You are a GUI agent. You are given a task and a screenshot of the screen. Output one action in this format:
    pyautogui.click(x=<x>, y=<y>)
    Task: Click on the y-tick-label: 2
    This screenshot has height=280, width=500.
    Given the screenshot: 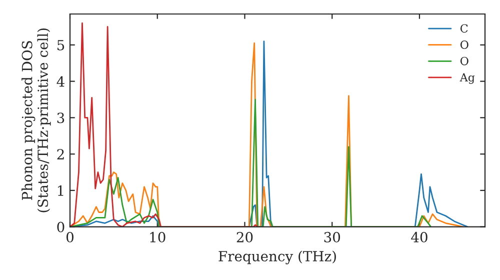 What is the action you would take?
    pyautogui.click(x=60, y=154)
    